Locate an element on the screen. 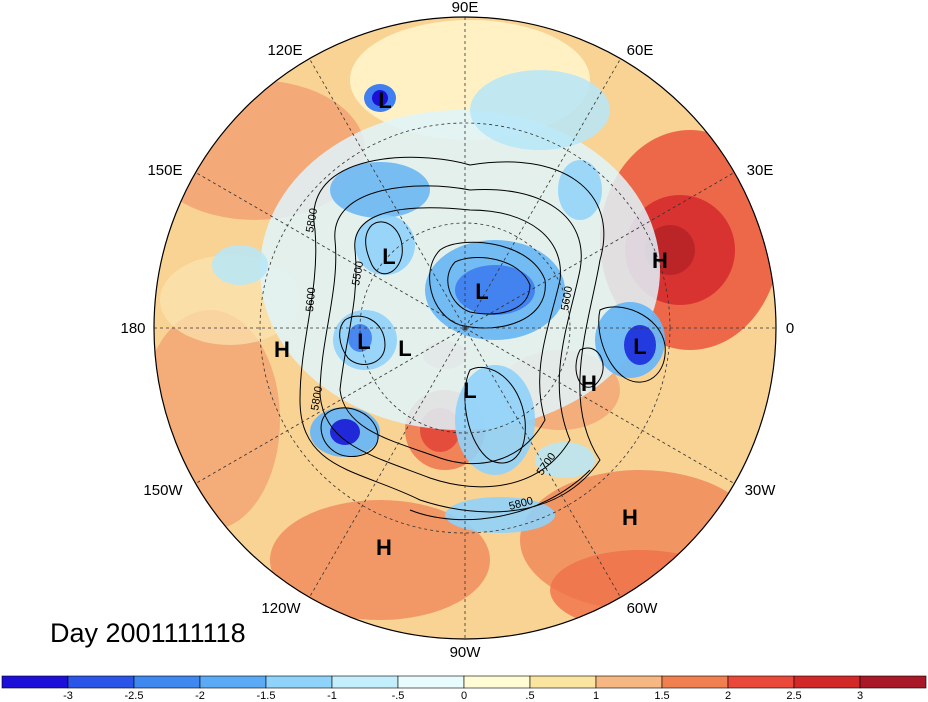 Image resolution: width=928 pixels, height=702 pixels. colorbar-tick-label: -.5 is located at coordinates (398, 696).